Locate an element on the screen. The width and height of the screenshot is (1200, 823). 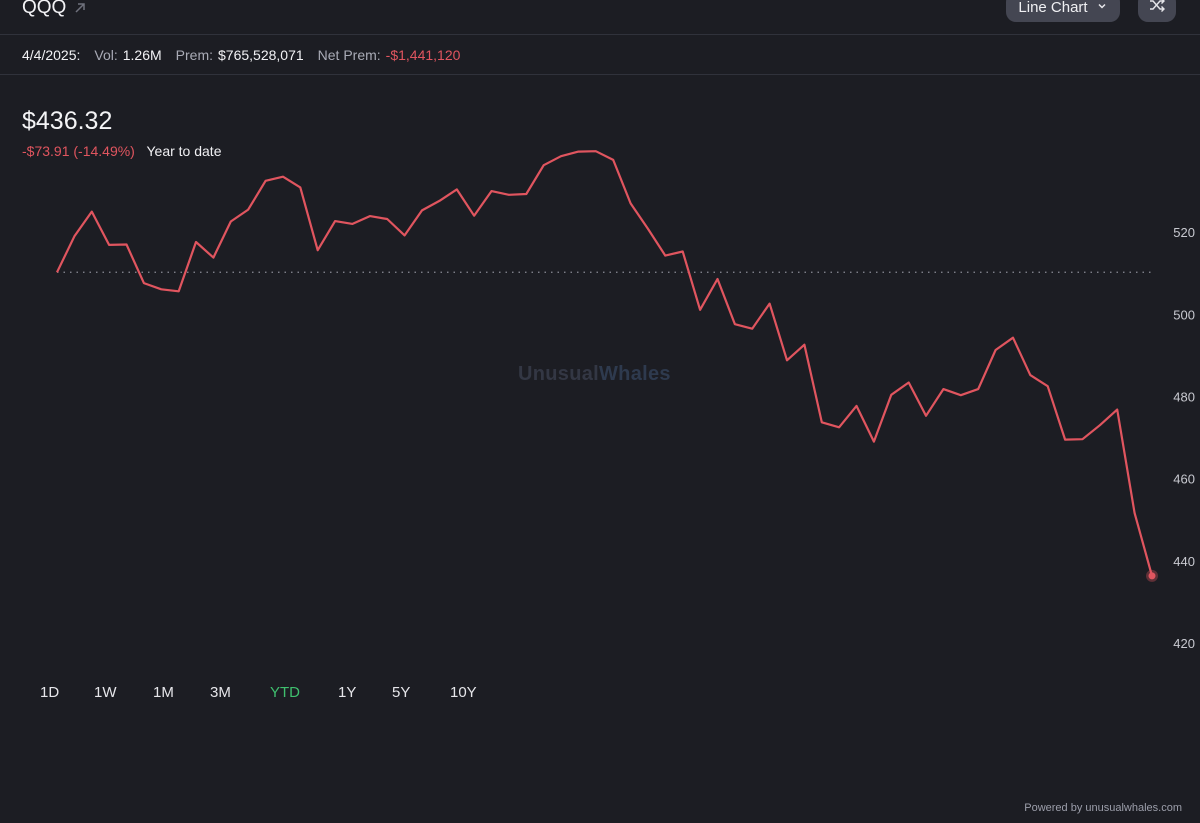
y-tick-label: 480 is located at coordinates (1184, 396).